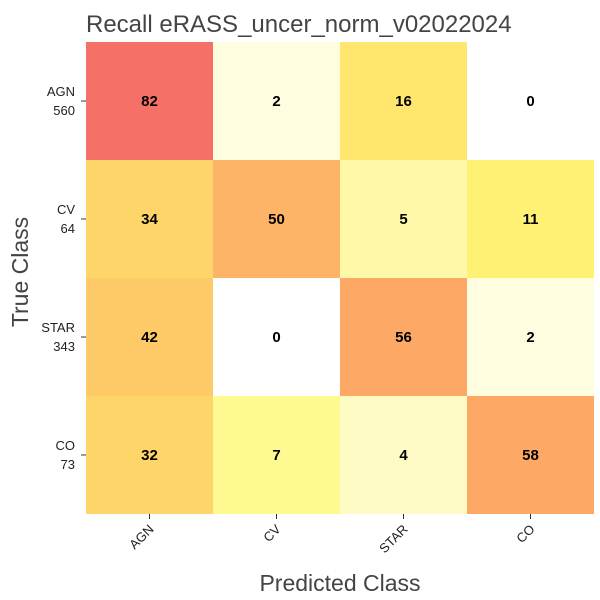 The width and height of the screenshot is (600, 600). What do you see at coordinates (66, 209) in the screenshot?
I see `y-tick-label: CV` at bounding box center [66, 209].